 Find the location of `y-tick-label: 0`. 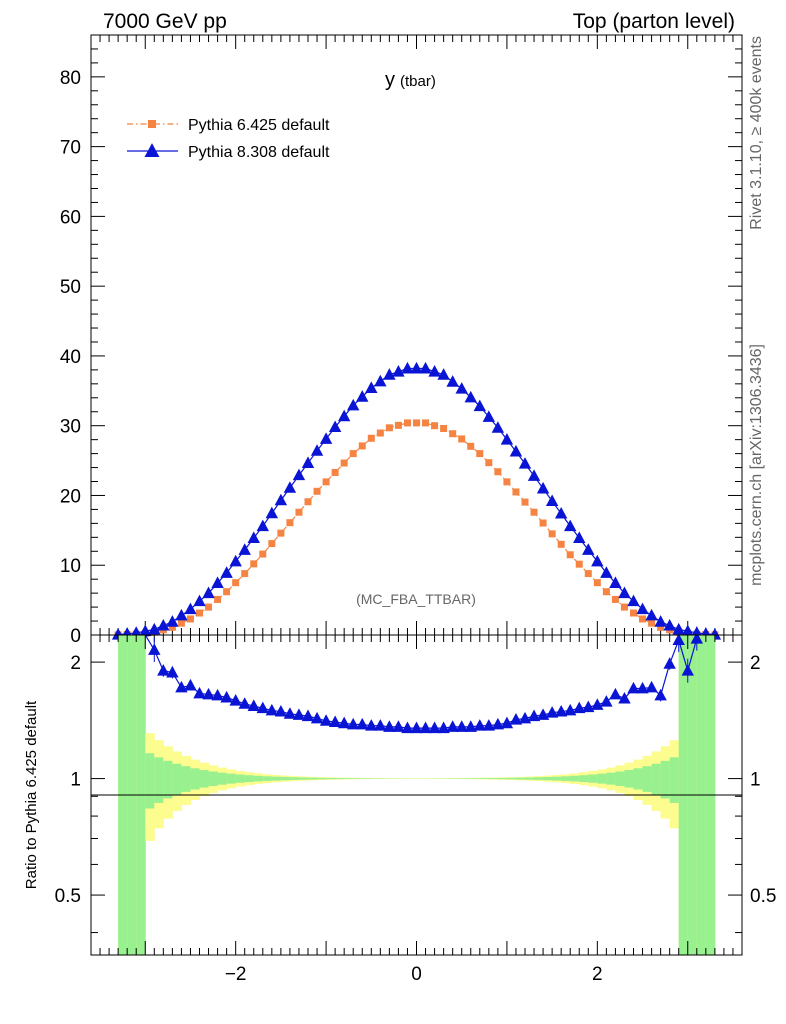

y-tick-label: 0 is located at coordinates (75, 636).